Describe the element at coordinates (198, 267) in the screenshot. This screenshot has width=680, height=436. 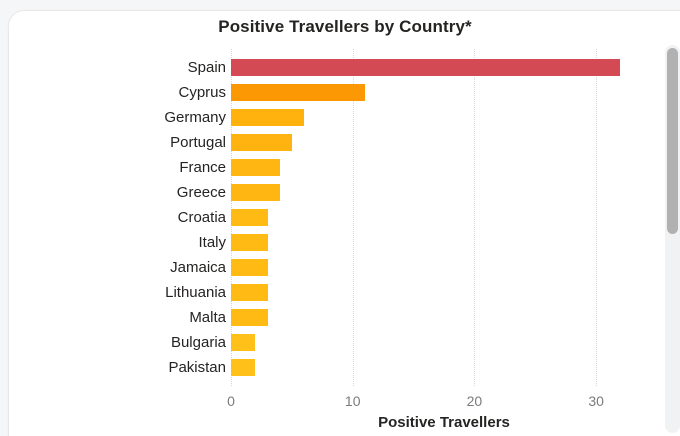
I see `category-label-jamaica: Jamaica` at that location.